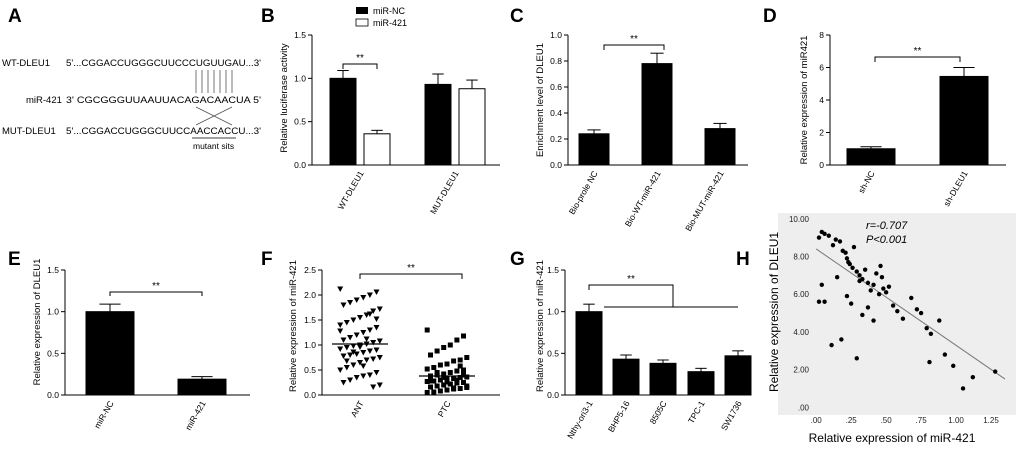  I want to click on f-ylabel: Relative expression of miR-421, so click(293, 326).